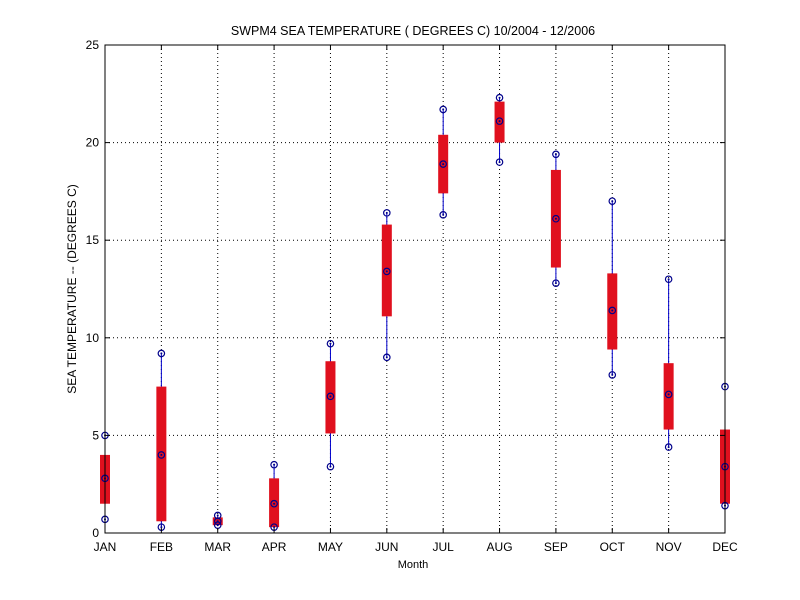  What do you see at coordinates (330, 547) in the screenshot?
I see `x-tick-label: MAY` at bounding box center [330, 547].